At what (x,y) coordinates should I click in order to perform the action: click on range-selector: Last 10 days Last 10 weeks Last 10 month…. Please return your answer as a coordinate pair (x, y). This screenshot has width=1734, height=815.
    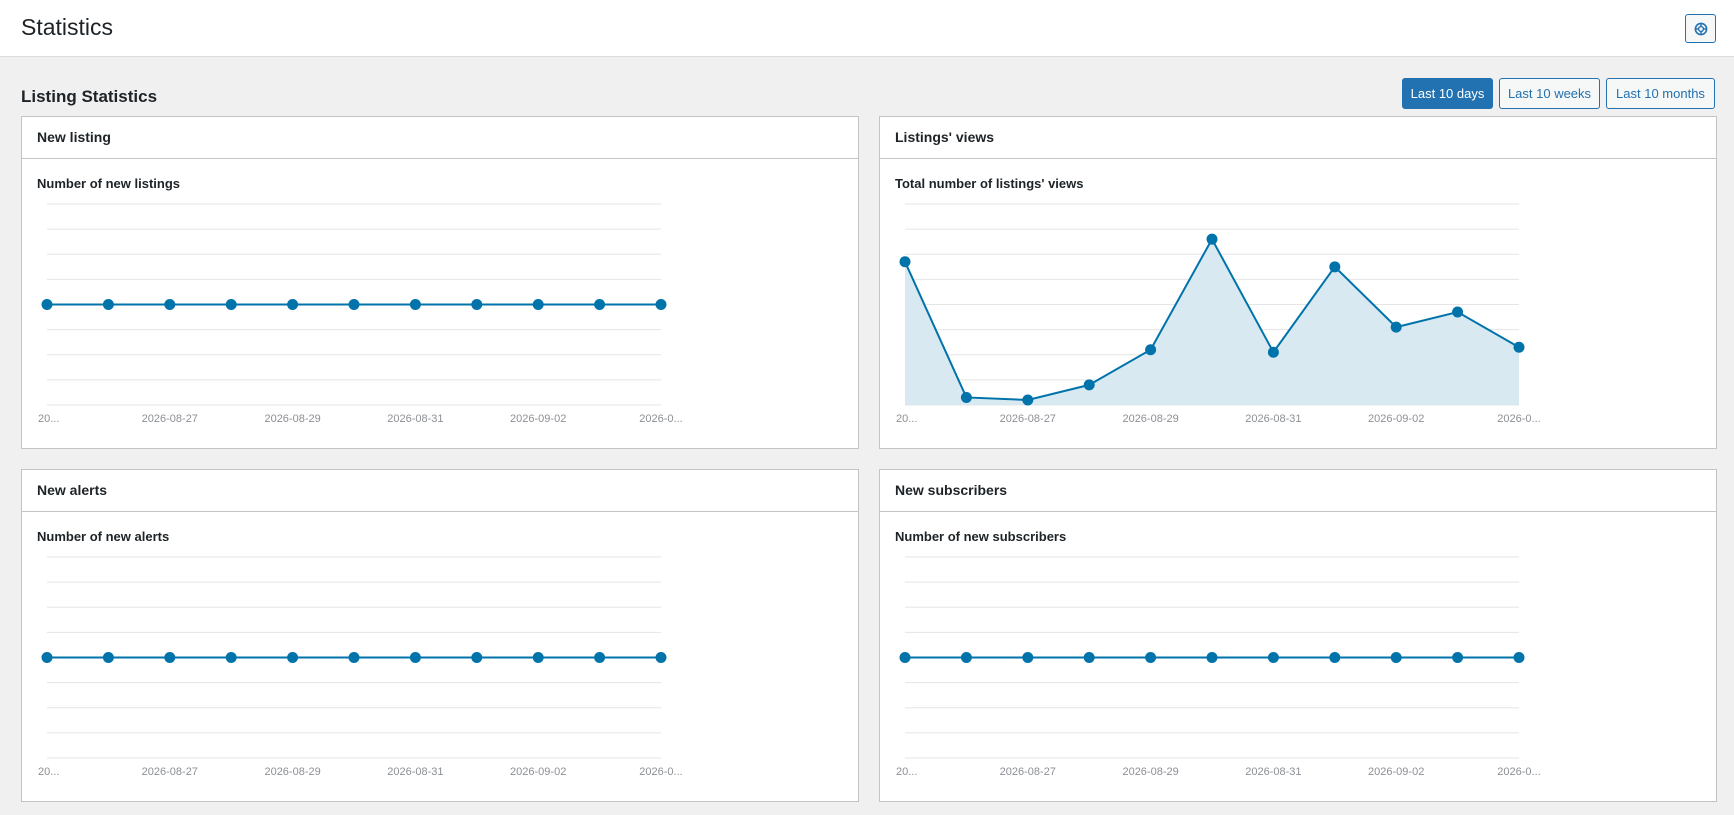
    Looking at the image, I should click on (1558, 93).